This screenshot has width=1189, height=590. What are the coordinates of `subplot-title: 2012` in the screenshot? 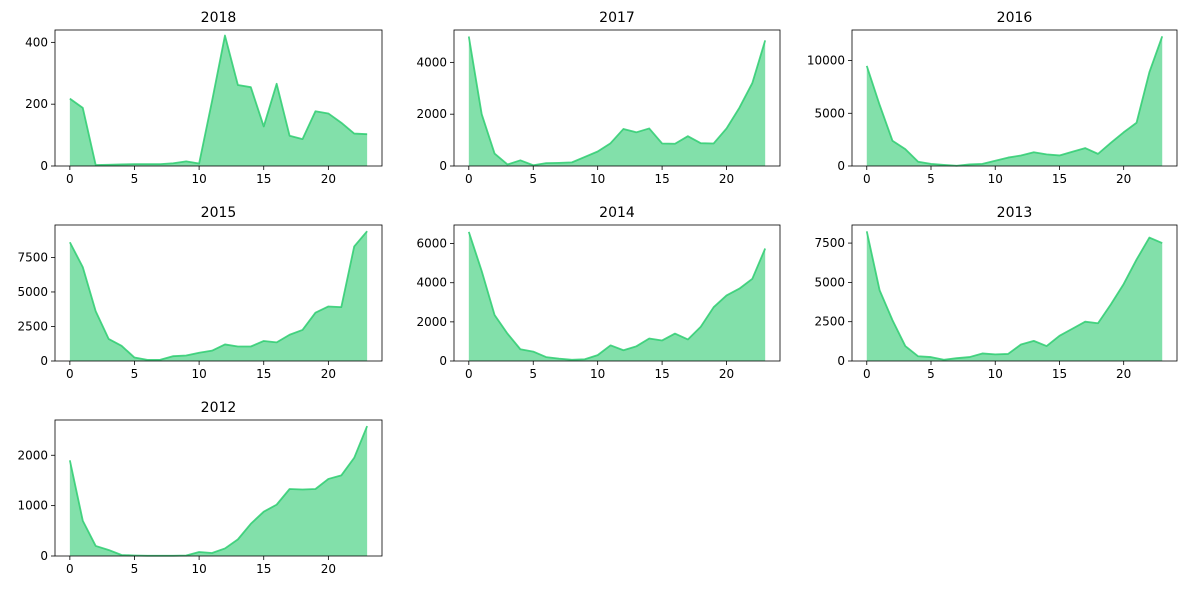 It's located at (219, 408).